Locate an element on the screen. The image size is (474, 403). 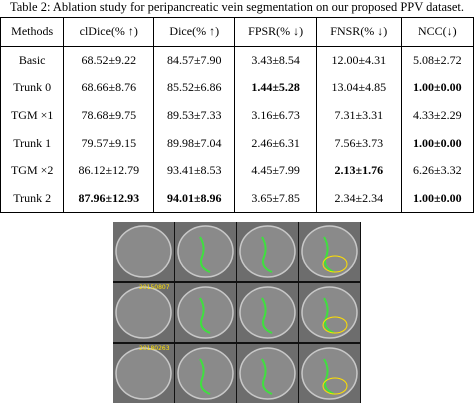
column-header: Methods is located at coordinates (32, 32).